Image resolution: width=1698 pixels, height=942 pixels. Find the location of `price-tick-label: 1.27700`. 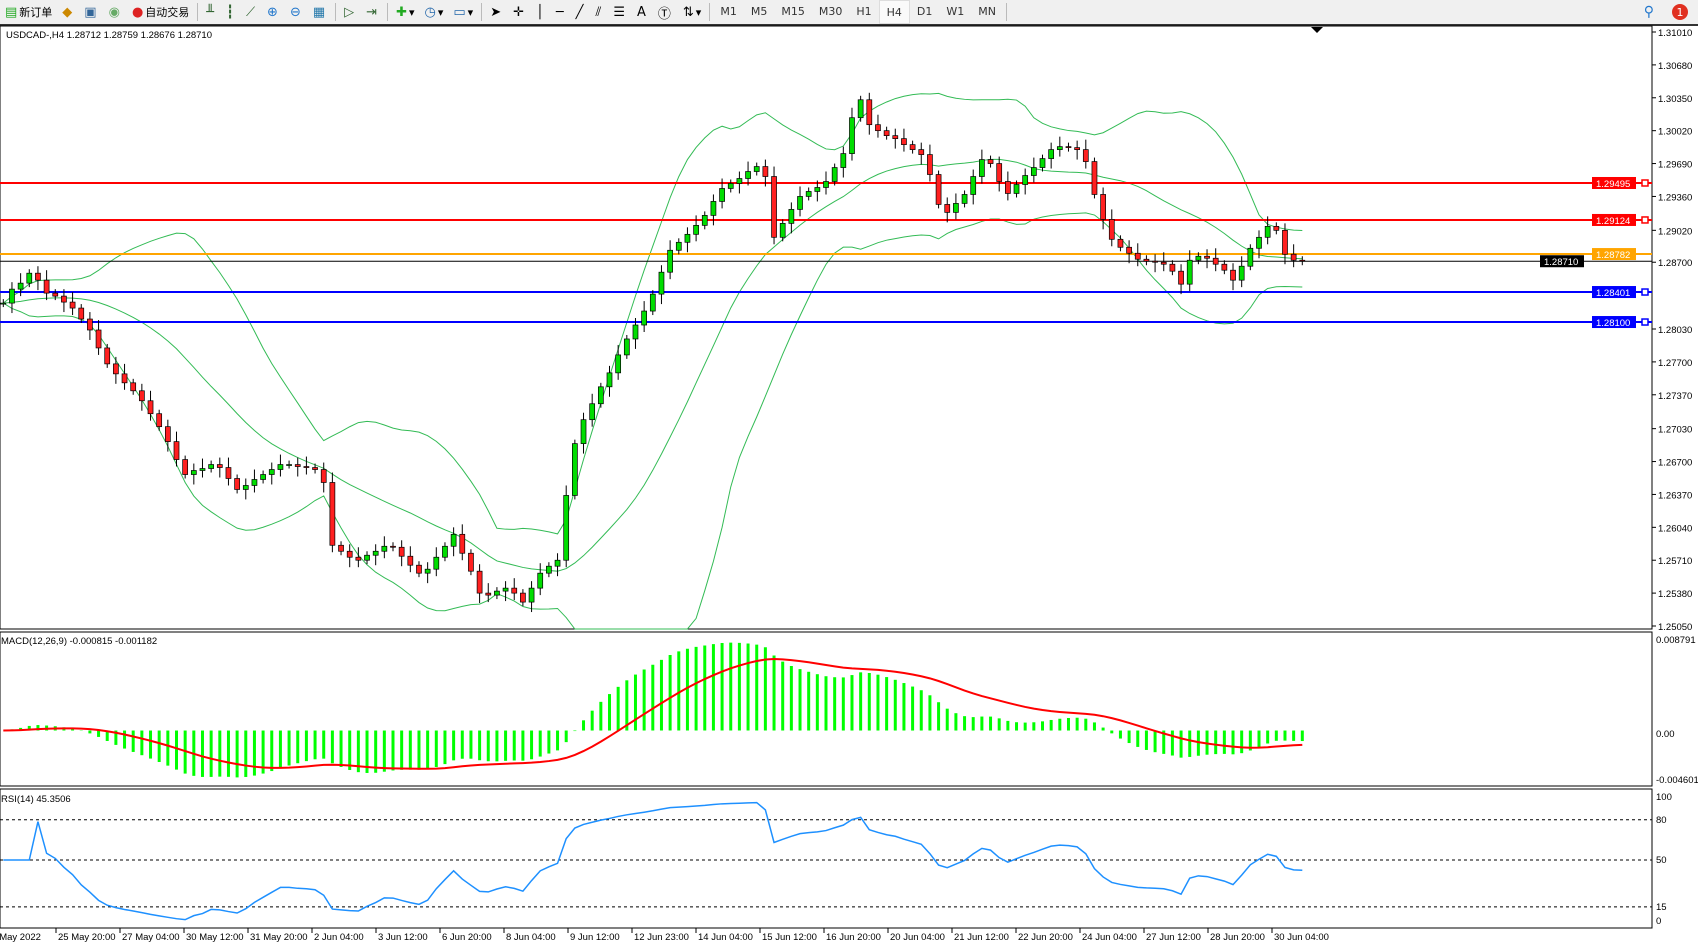

price-tick-label: 1.27700 is located at coordinates (1675, 363).